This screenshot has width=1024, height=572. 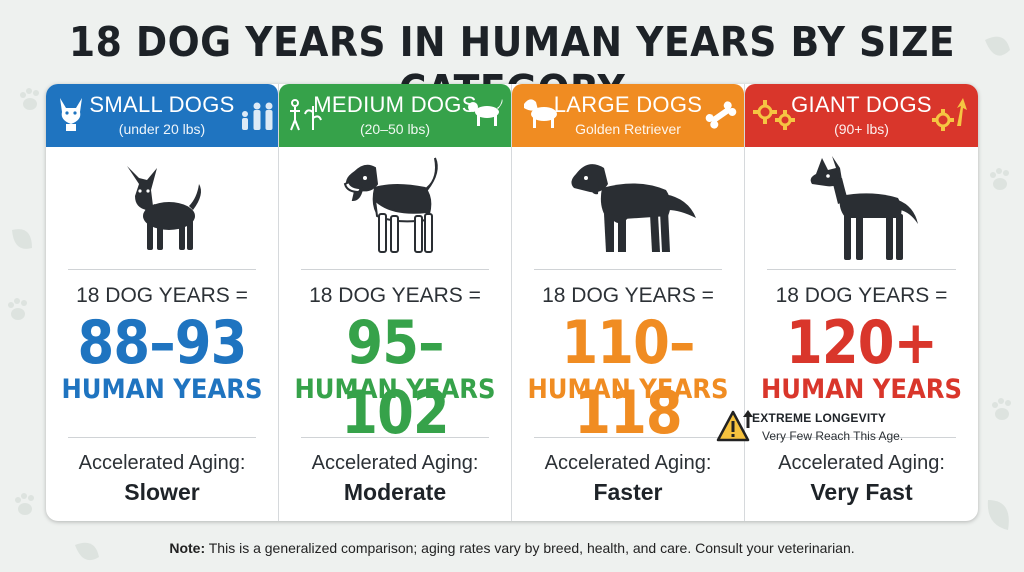 What do you see at coordinates (864, 208) in the screenshot?
I see `great-dane-icon` at bounding box center [864, 208].